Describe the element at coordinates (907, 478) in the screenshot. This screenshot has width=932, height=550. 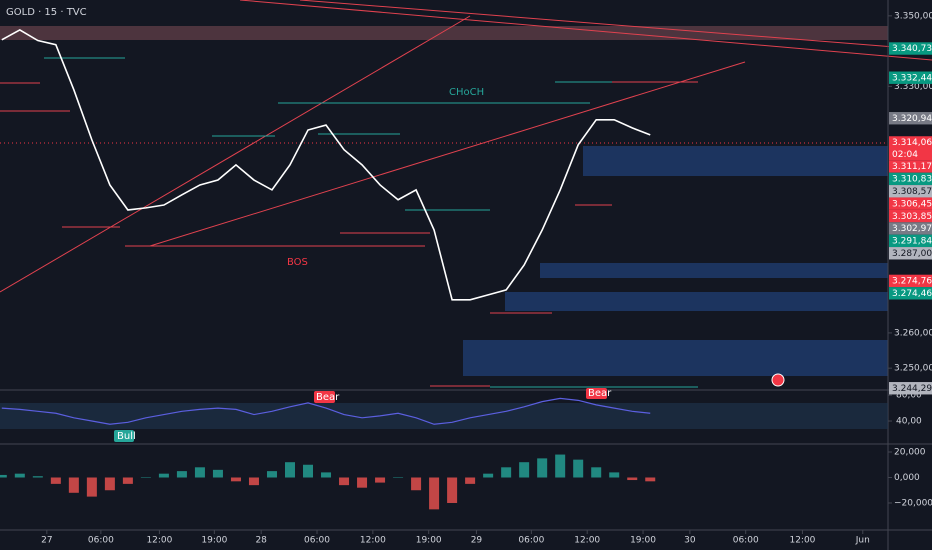
I see `y-tick-label: 0,000` at that location.